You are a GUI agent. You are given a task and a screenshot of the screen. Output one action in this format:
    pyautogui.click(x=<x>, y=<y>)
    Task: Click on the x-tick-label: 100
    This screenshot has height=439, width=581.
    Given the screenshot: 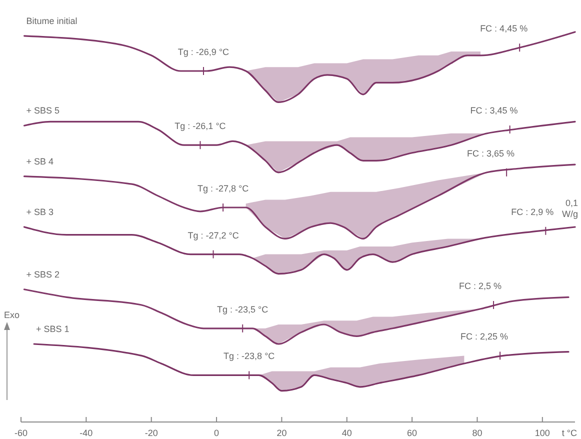 What is the action you would take?
    pyautogui.click(x=542, y=433)
    